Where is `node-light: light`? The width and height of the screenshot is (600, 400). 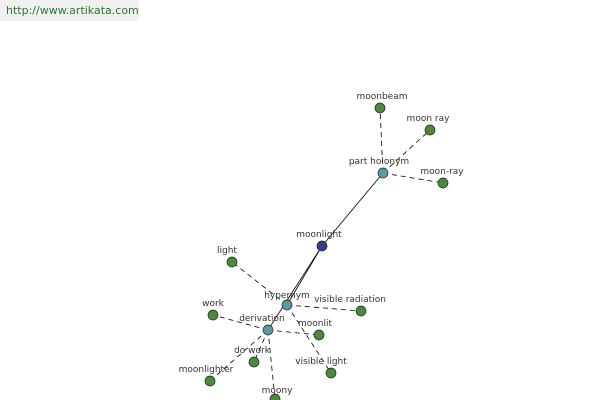 node-light: light is located at coordinates (227, 257).